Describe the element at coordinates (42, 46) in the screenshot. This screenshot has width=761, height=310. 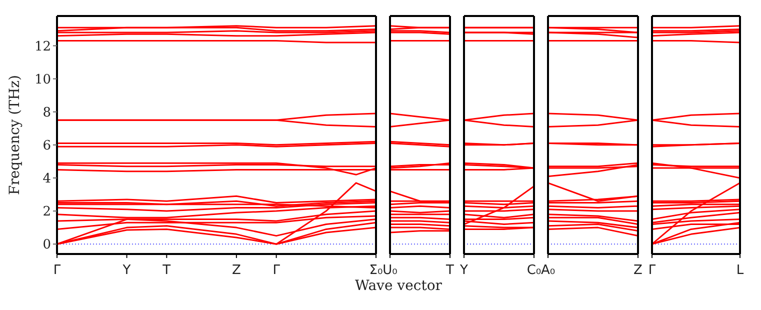
I see `y-tick-label: 12` at that location.